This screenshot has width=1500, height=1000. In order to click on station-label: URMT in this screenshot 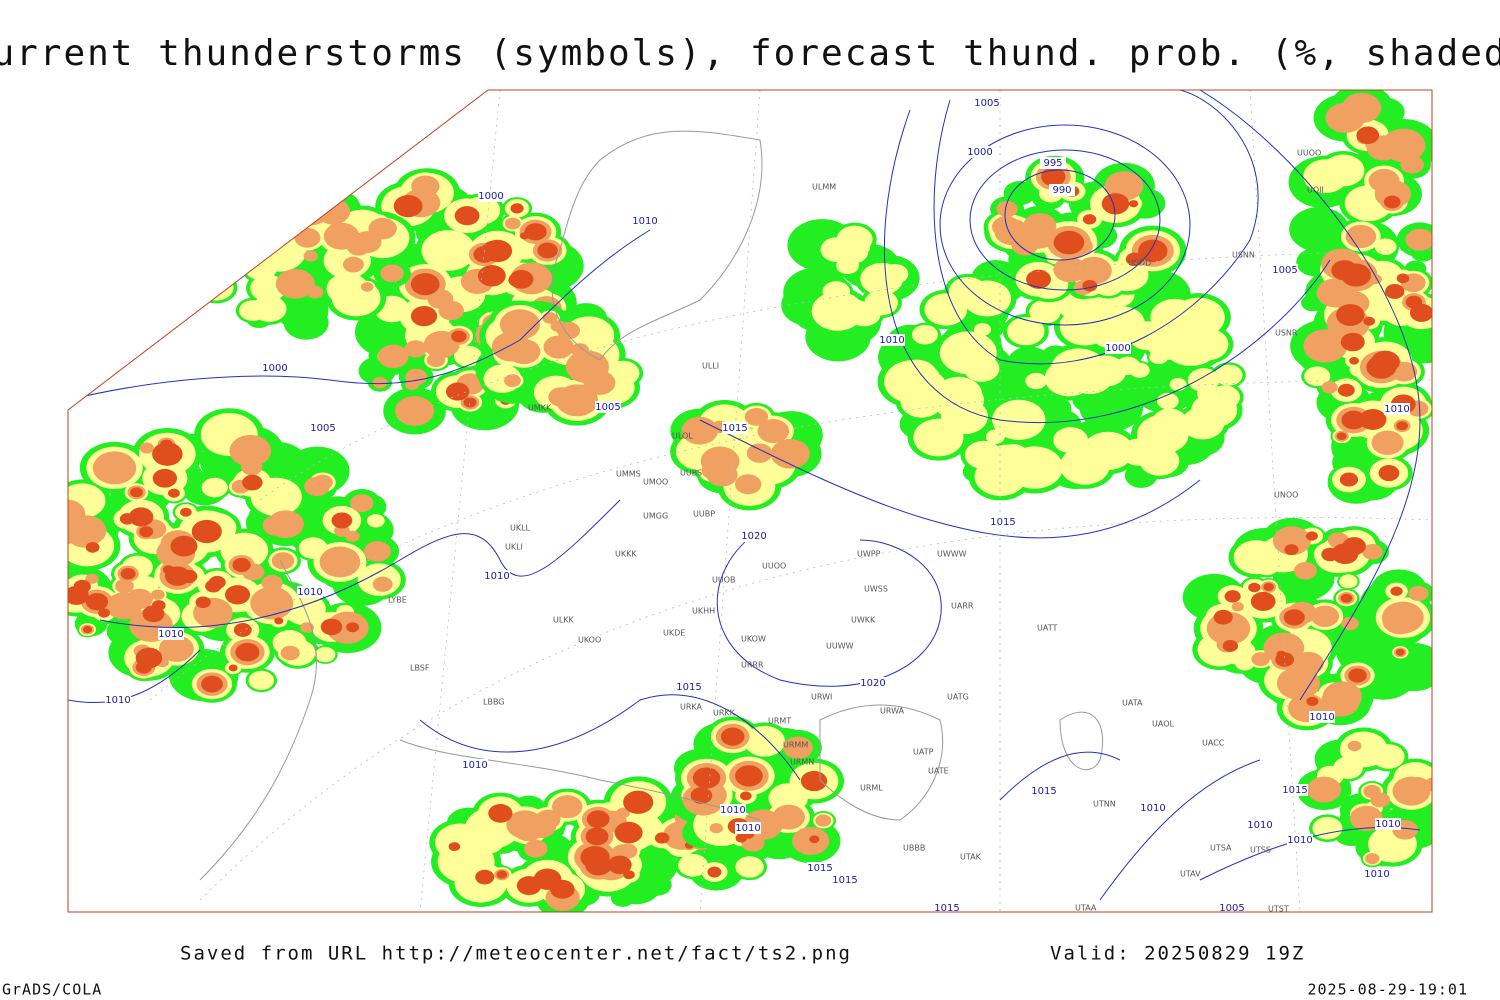, I will do `click(779, 721)`.